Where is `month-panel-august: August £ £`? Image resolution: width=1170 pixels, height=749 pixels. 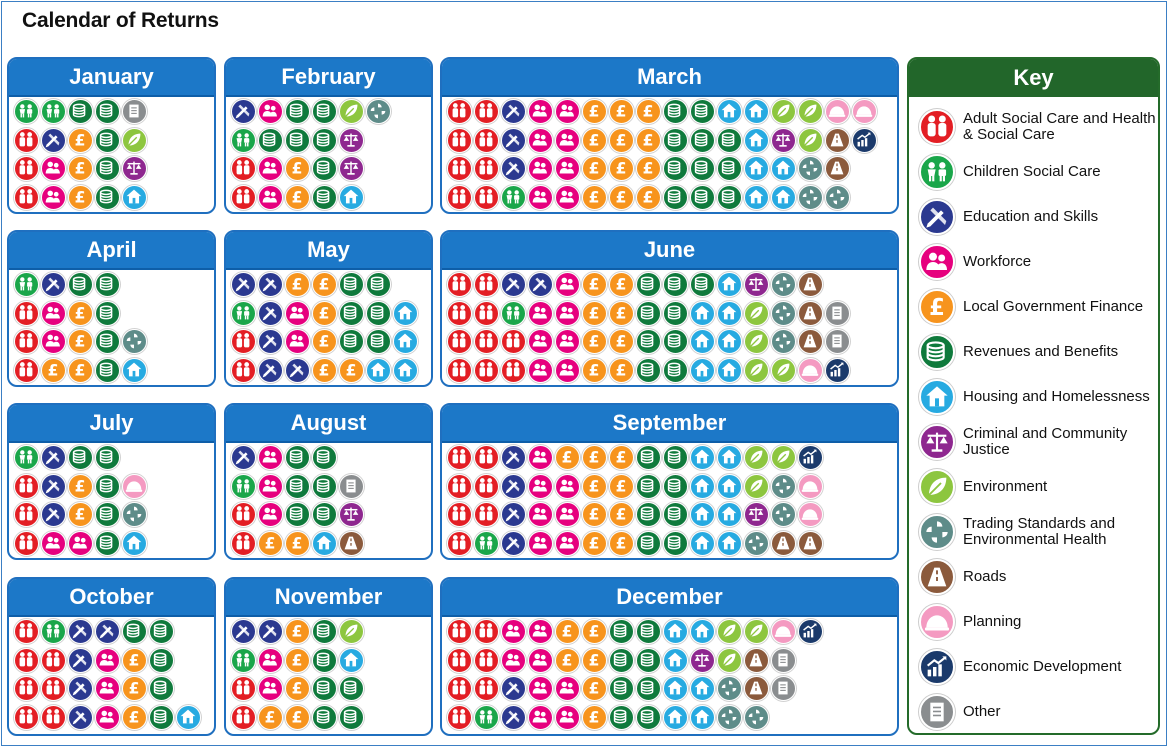
month-panel-august: August £ £ is located at coordinates (328, 481).